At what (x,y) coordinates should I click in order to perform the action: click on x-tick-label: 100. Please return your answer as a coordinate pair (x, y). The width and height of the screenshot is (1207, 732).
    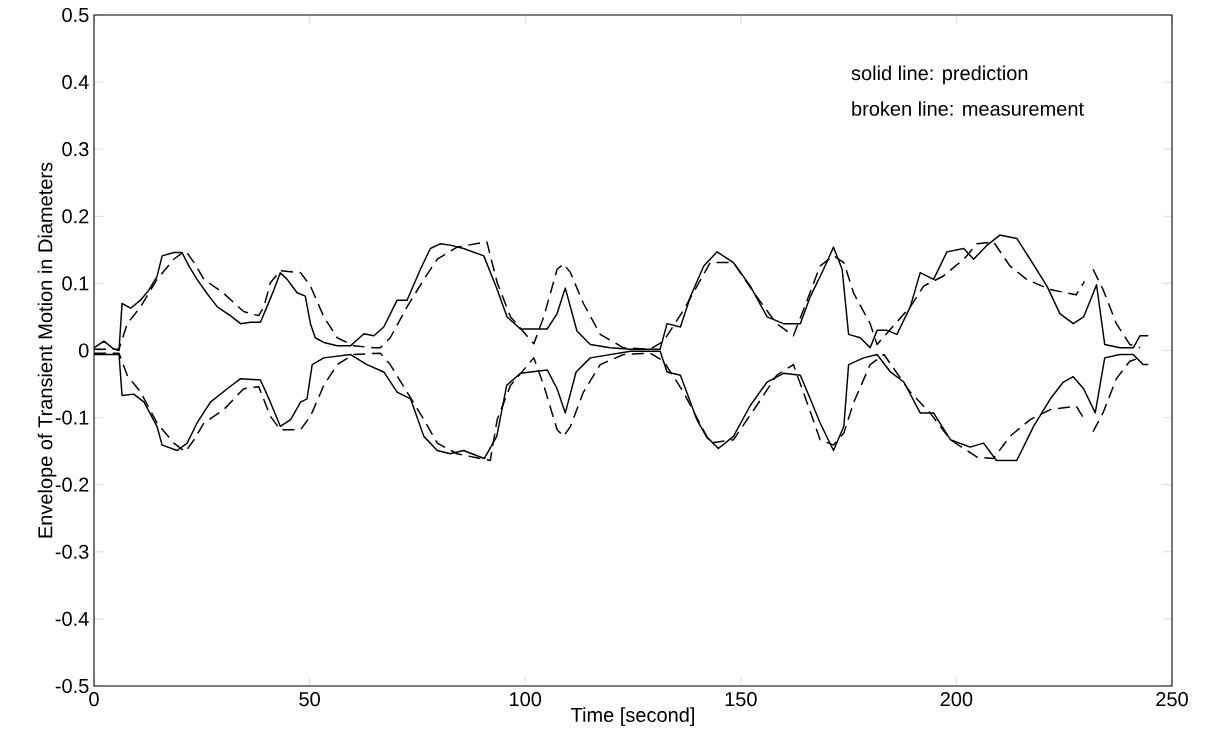
    Looking at the image, I should click on (526, 699).